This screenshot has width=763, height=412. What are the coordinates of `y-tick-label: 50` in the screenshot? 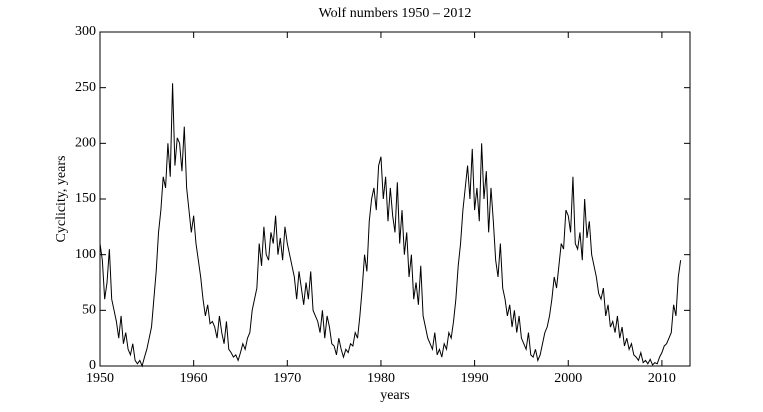 It's located at (89, 310).